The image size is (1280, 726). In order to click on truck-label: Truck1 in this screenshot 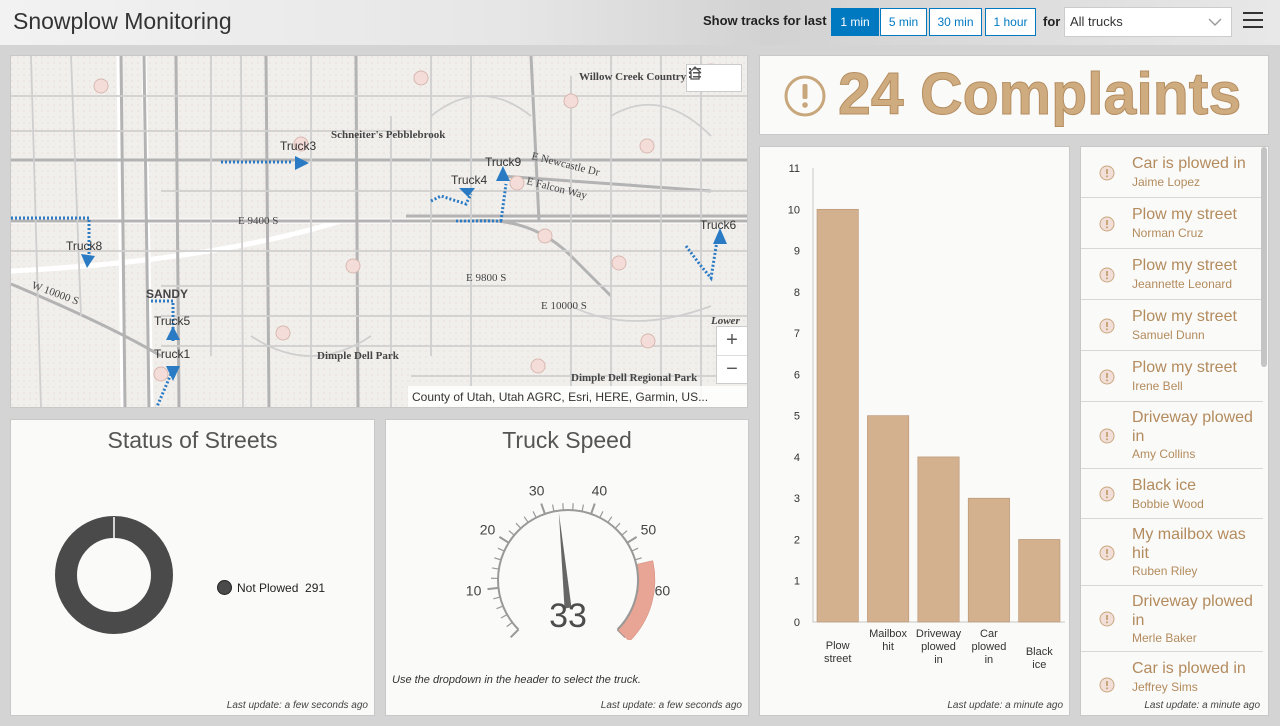, I will do `click(172, 354)`.